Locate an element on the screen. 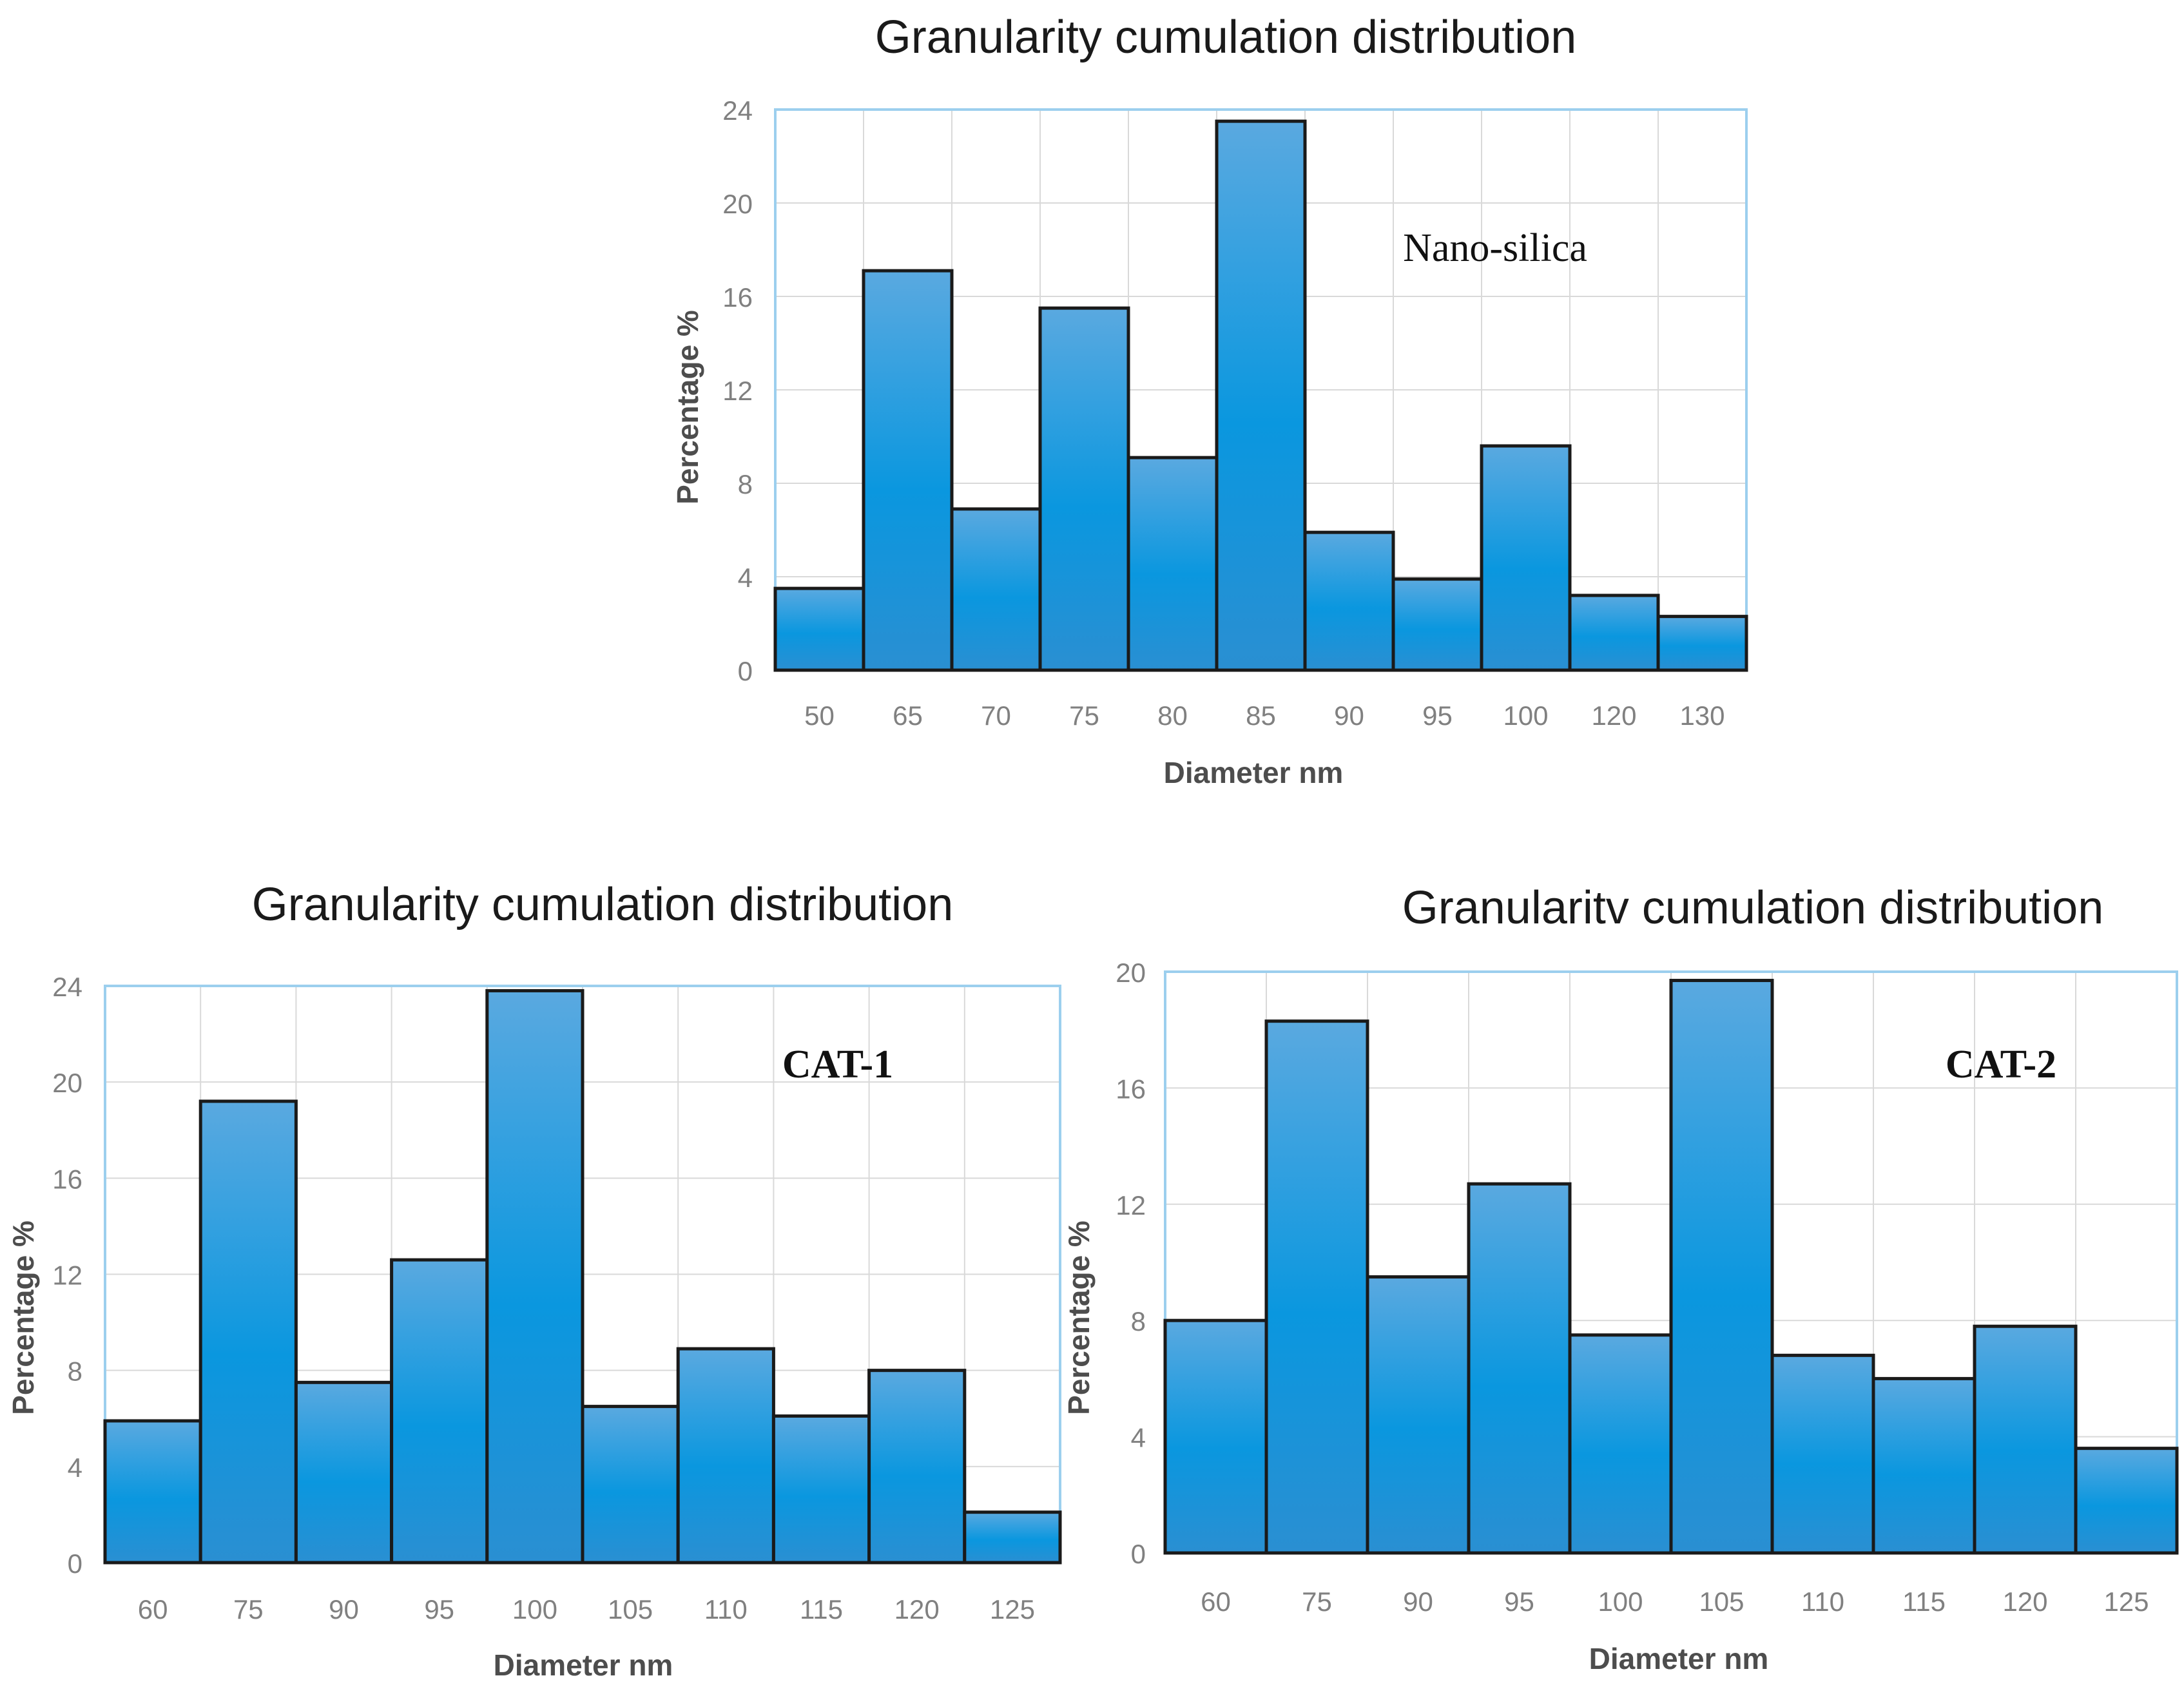 Image resolution: width=2184 pixels, height=1687 pixels. x-tick-label: 130 is located at coordinates (1702, 715).